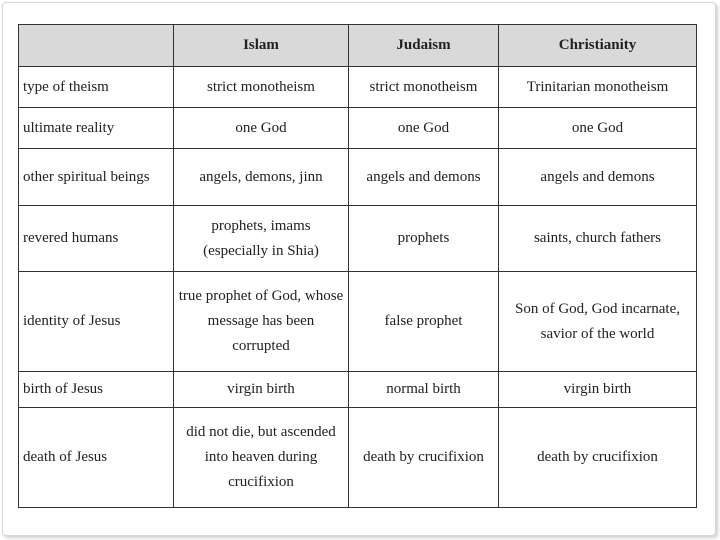 The image size is (720, 540). What do you see at coordinates (261, 45) in the screenshot?
I see `header-islam: Islam` at bounding box center [261, 45].